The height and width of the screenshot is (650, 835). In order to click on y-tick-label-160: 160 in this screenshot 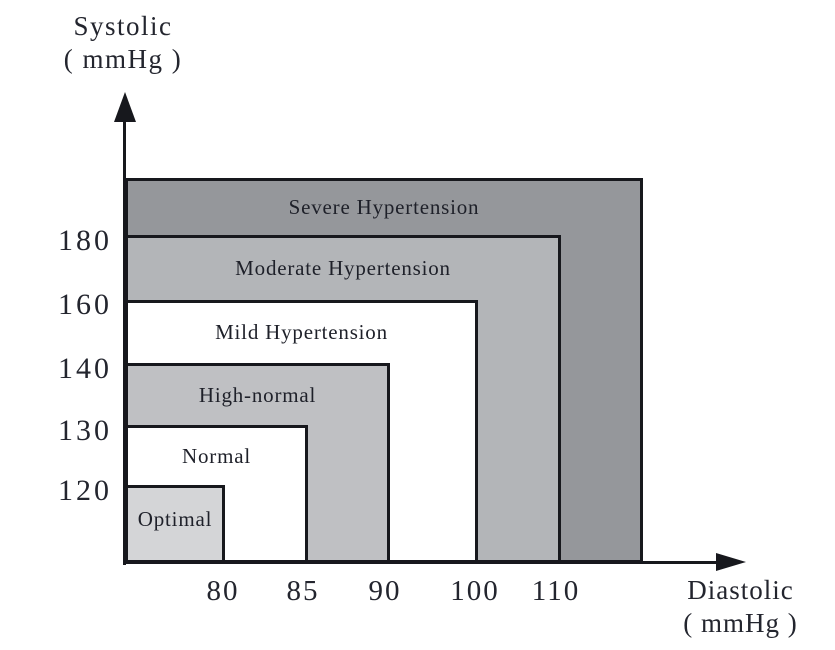, I will do `click(85, 304)`.